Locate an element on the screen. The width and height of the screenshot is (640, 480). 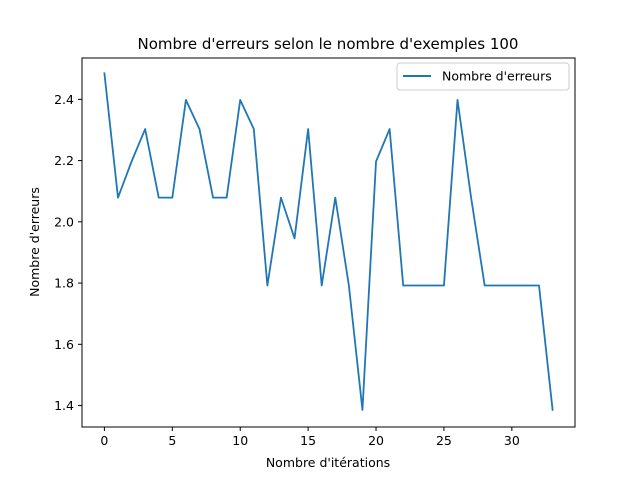
y-tick-label: 2.0 is located at coordinates (64, 221).